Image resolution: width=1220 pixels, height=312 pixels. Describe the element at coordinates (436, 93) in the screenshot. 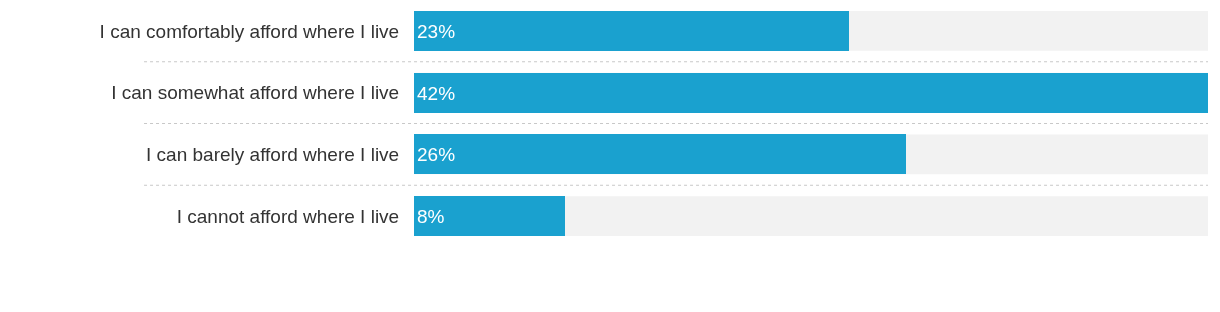

I see `data-label: 42%` at that location.